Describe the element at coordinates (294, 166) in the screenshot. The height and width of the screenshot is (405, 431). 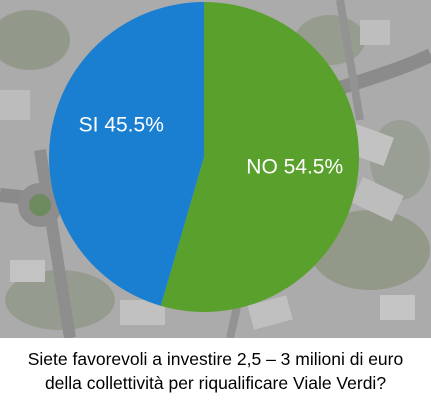
I see `data-label-no: NO 54.5%` at that location.